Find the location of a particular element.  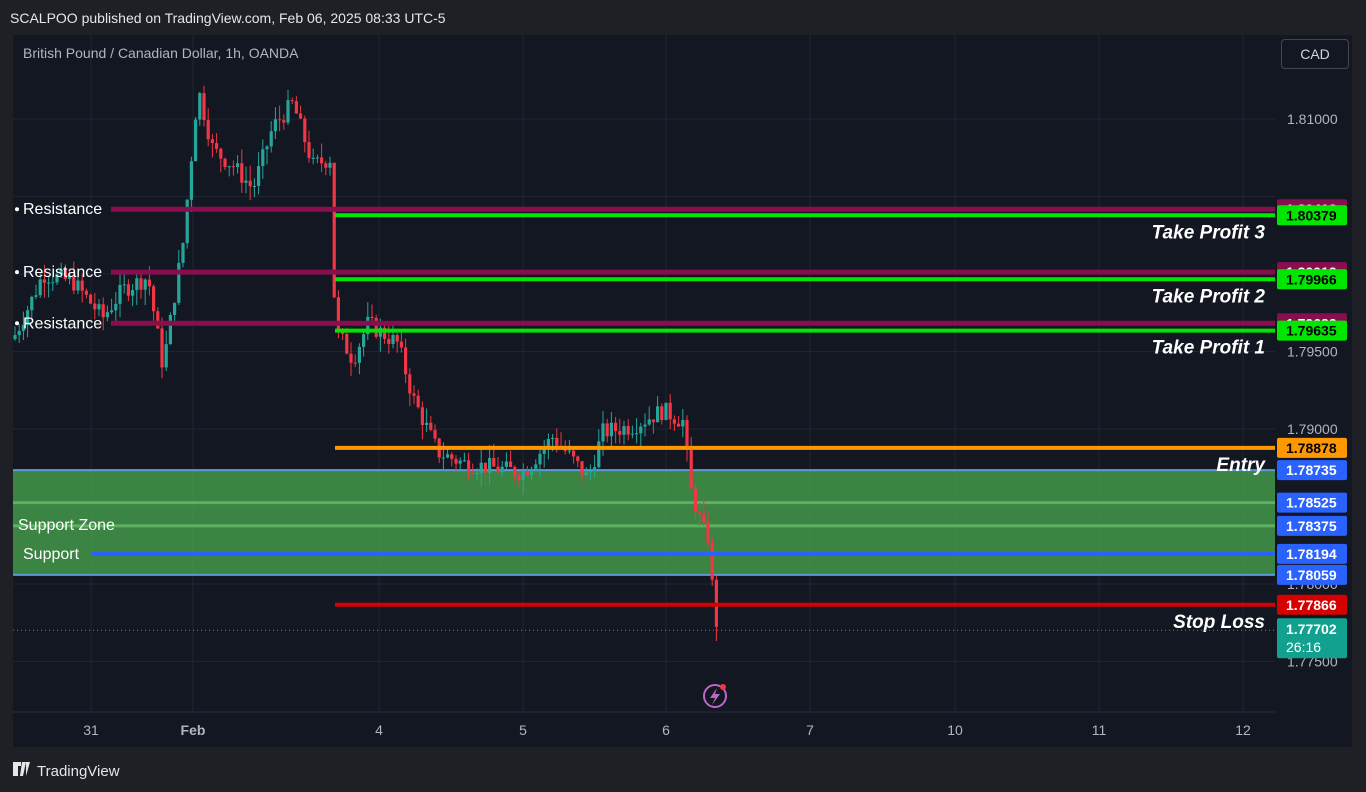

svg-text: 1.80379 is located at coordinates (1311, 215).